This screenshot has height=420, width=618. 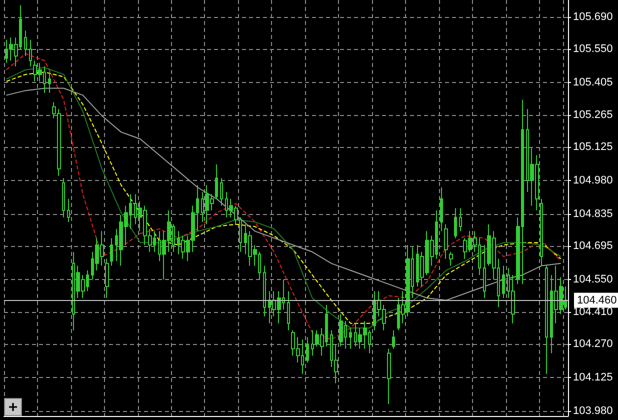 What do you see at coordinates (593, 312) in the screenshot?
I see `y-tick-label: 104.410` at bounding box center [593, 312].